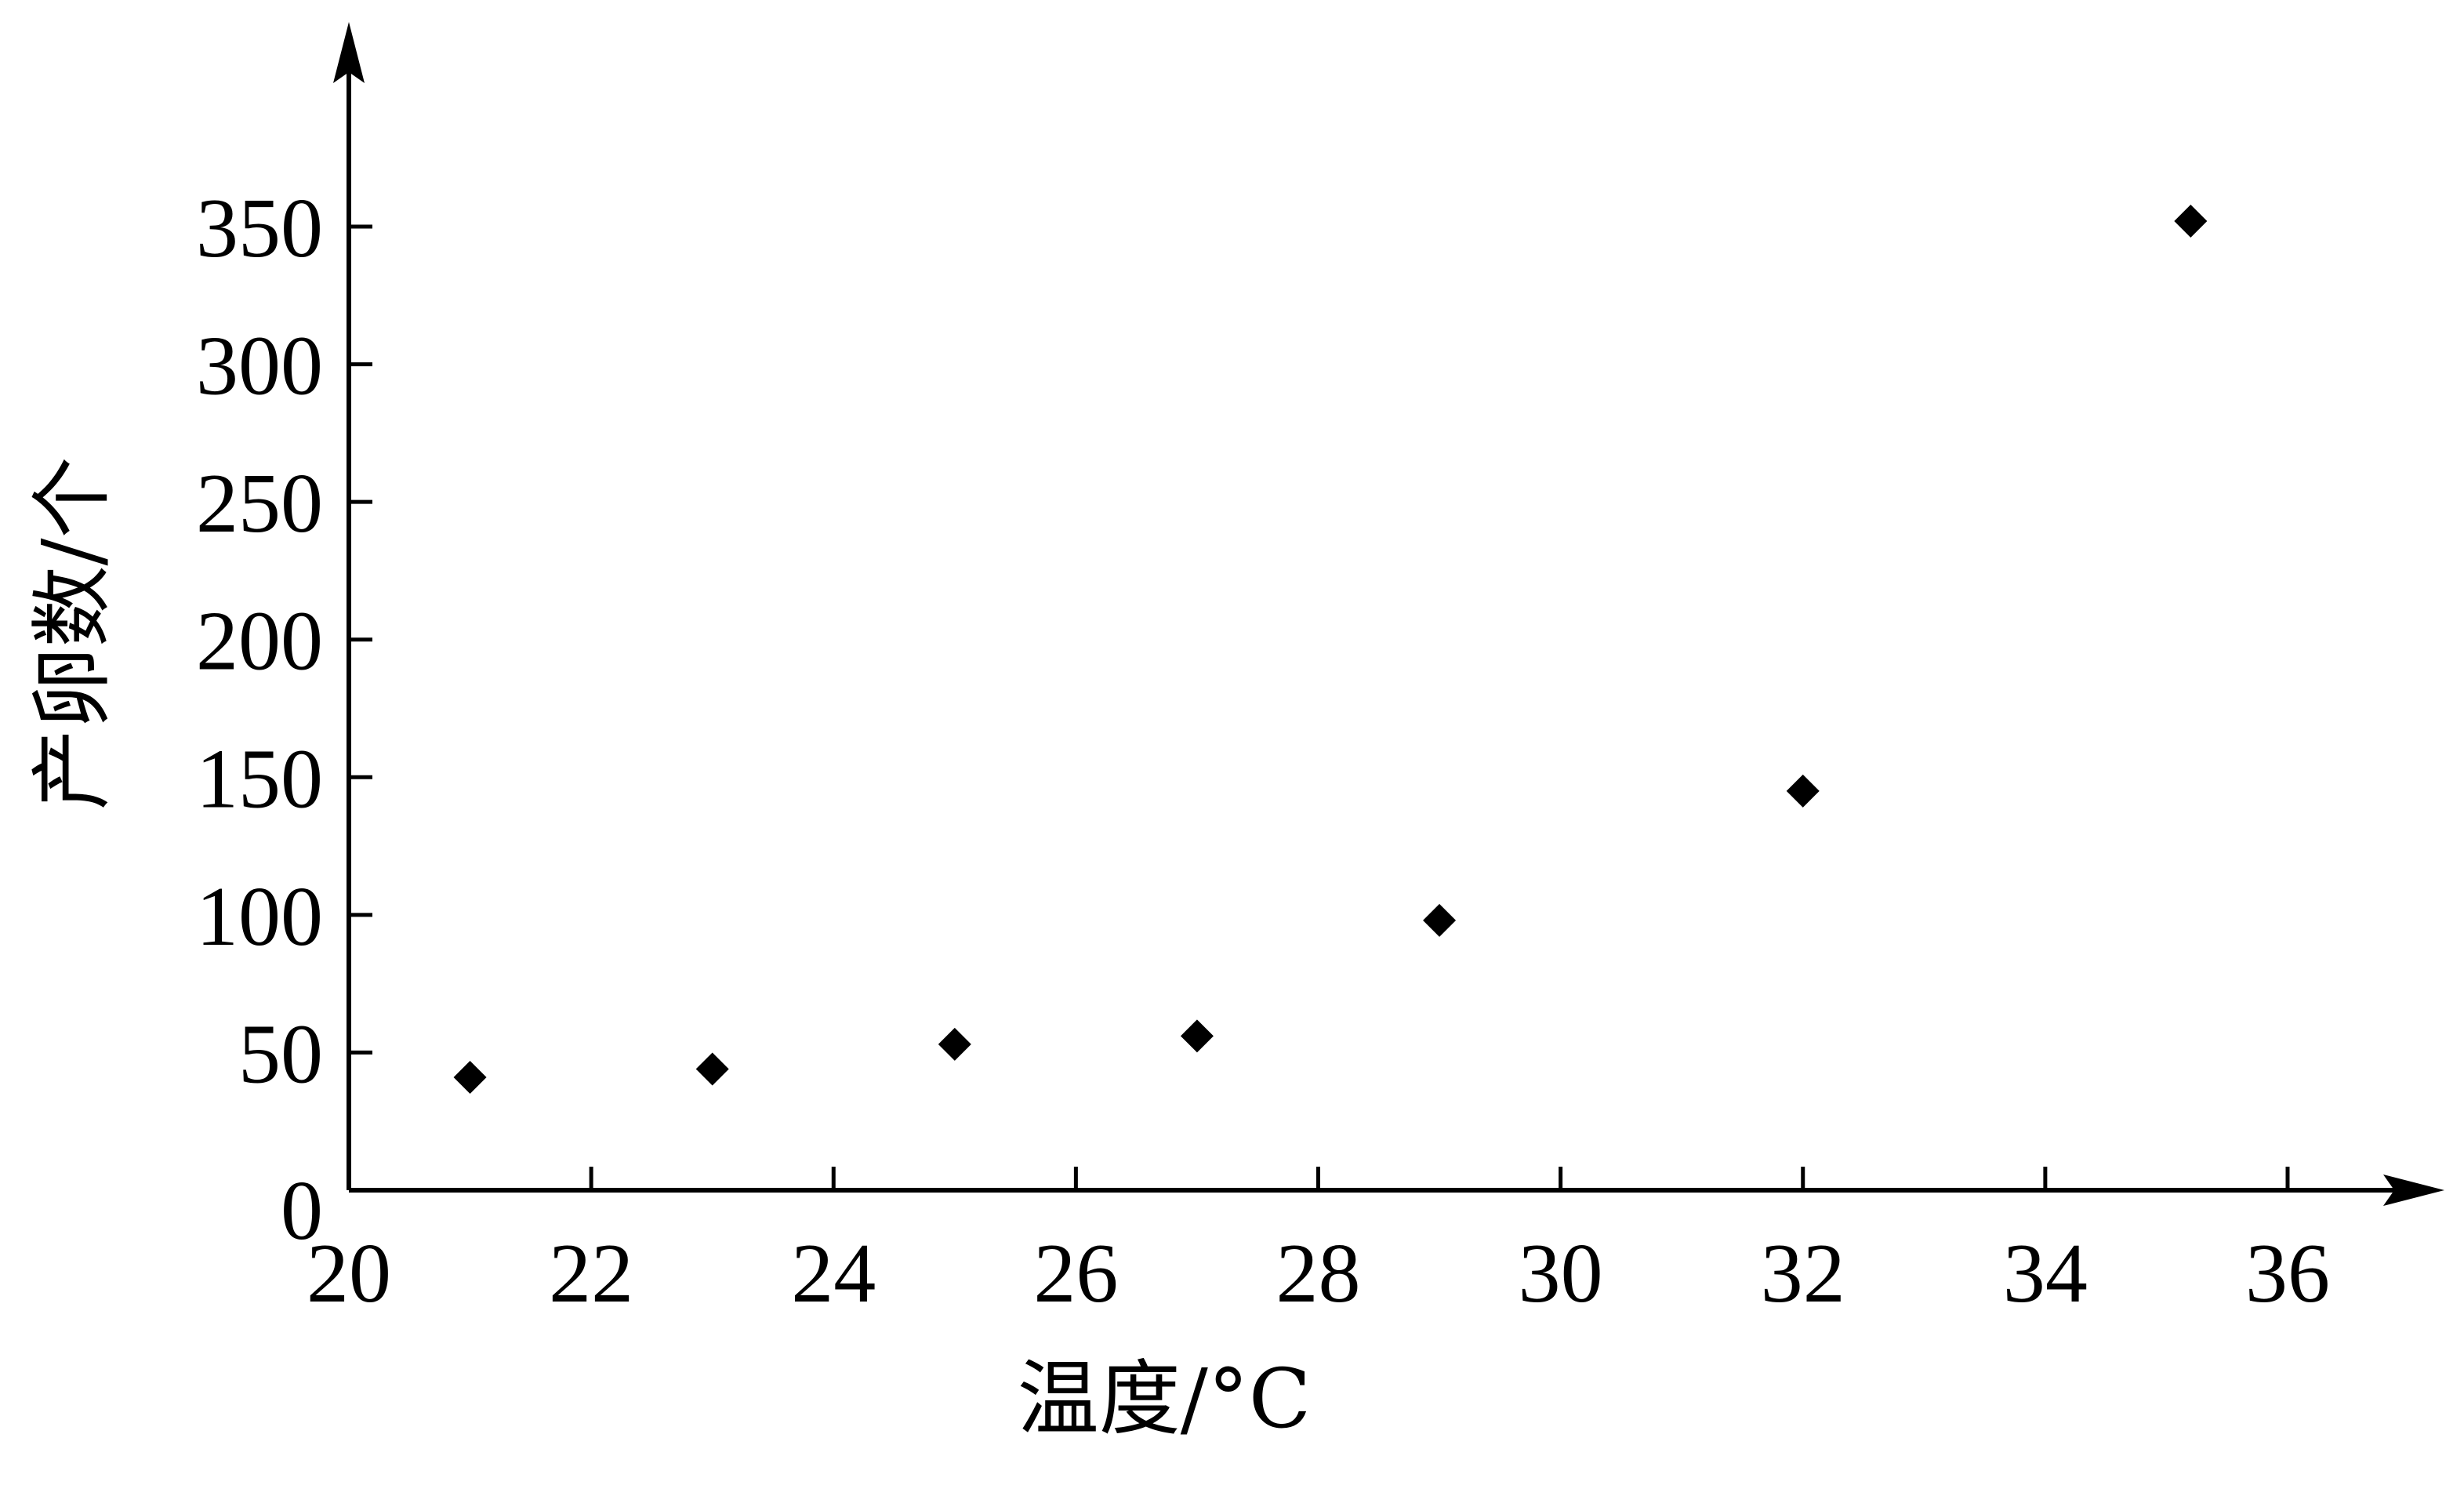 The width and height of the screenshot is (2464, 1485). I want to click on x-tick-label: 30, so click(1561, 1273).